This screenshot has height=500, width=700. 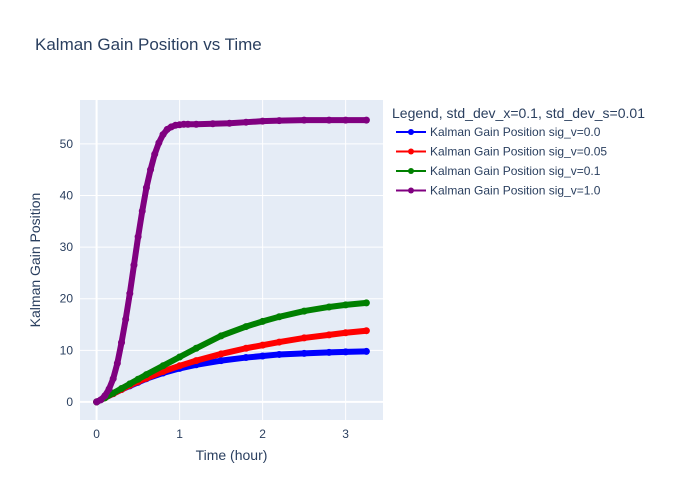 I want to click on y-tick-label: 30, so click(x=67, y=247).